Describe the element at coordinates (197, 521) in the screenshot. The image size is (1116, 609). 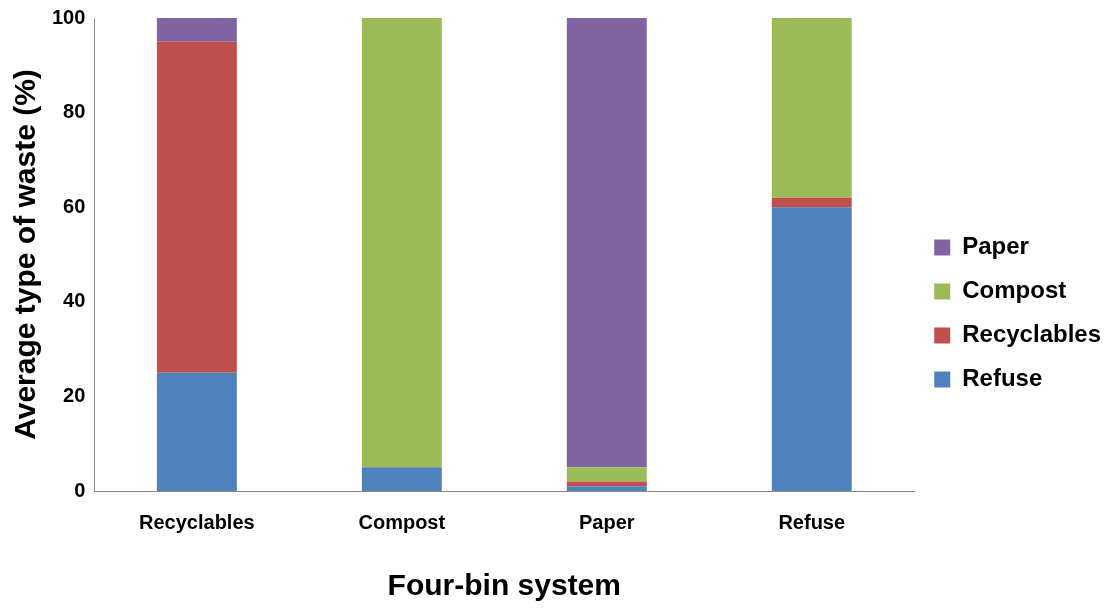
I see `x-tick-label: Recyclables` at that location.